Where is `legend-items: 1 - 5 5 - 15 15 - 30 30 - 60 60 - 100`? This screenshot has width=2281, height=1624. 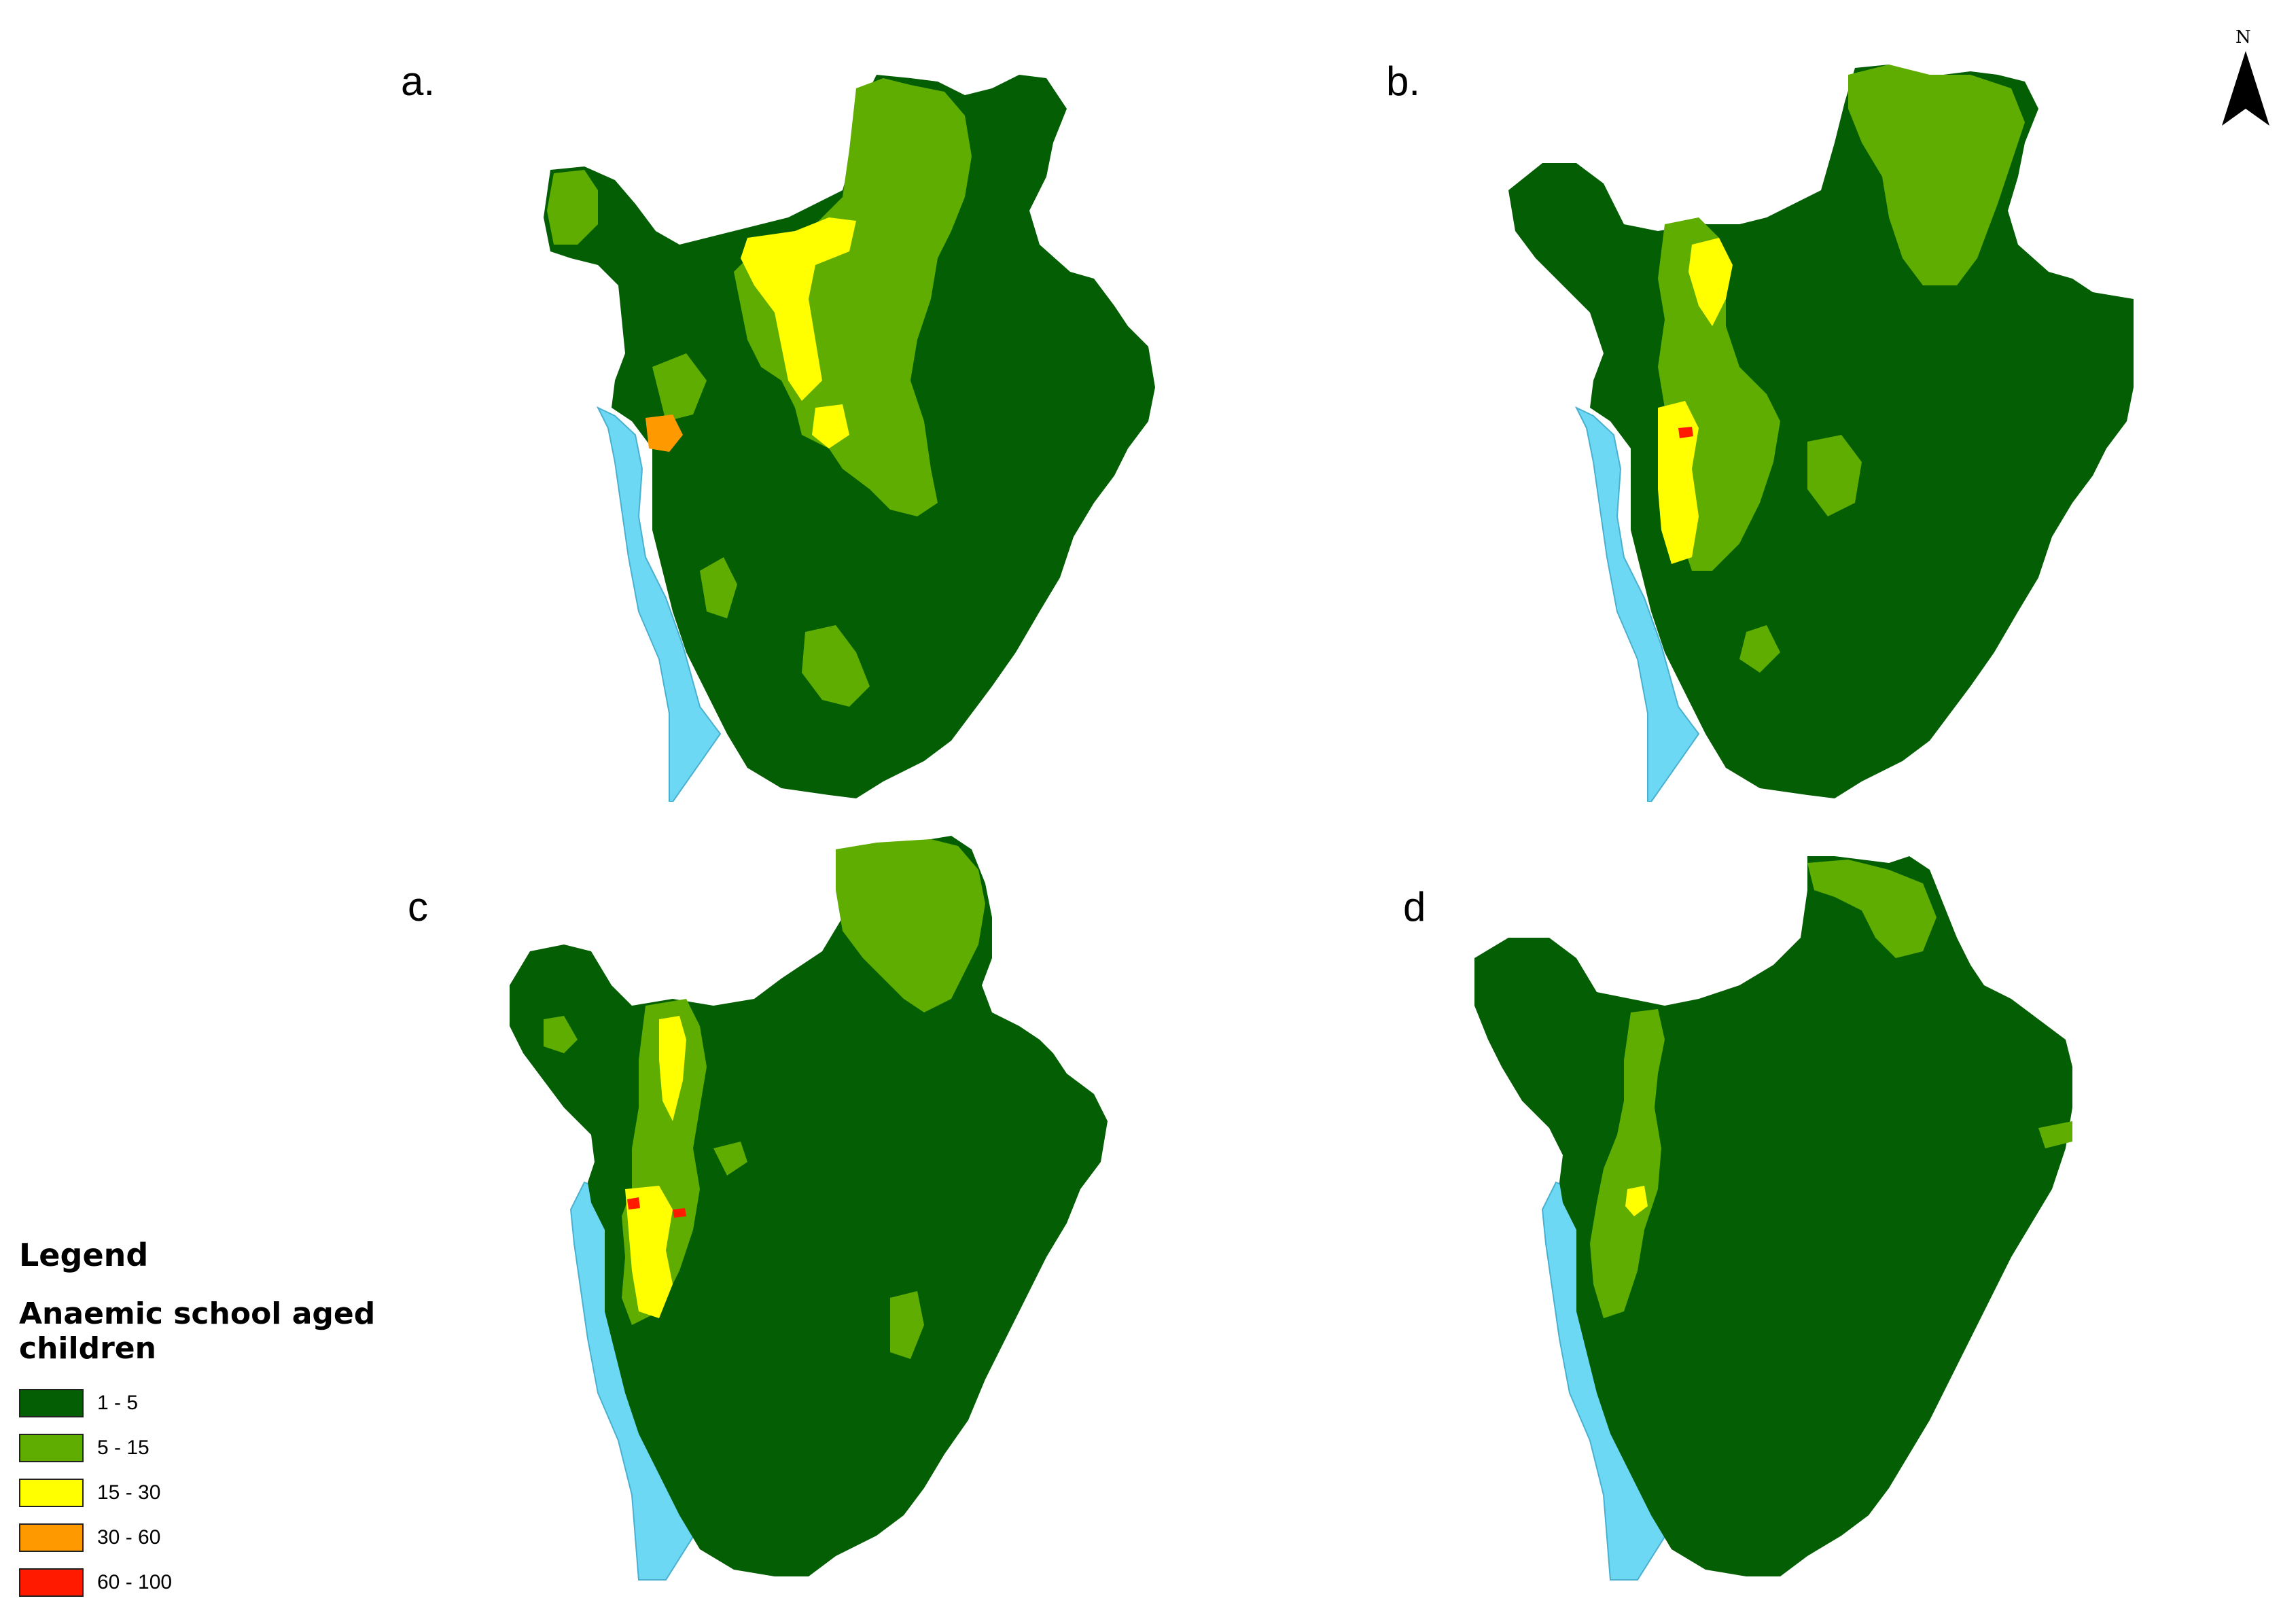
legend-items: 1 - 5 5 - 15 15 - 30 30 - 60 60 - 100 is located at coordinates (263, 1493).